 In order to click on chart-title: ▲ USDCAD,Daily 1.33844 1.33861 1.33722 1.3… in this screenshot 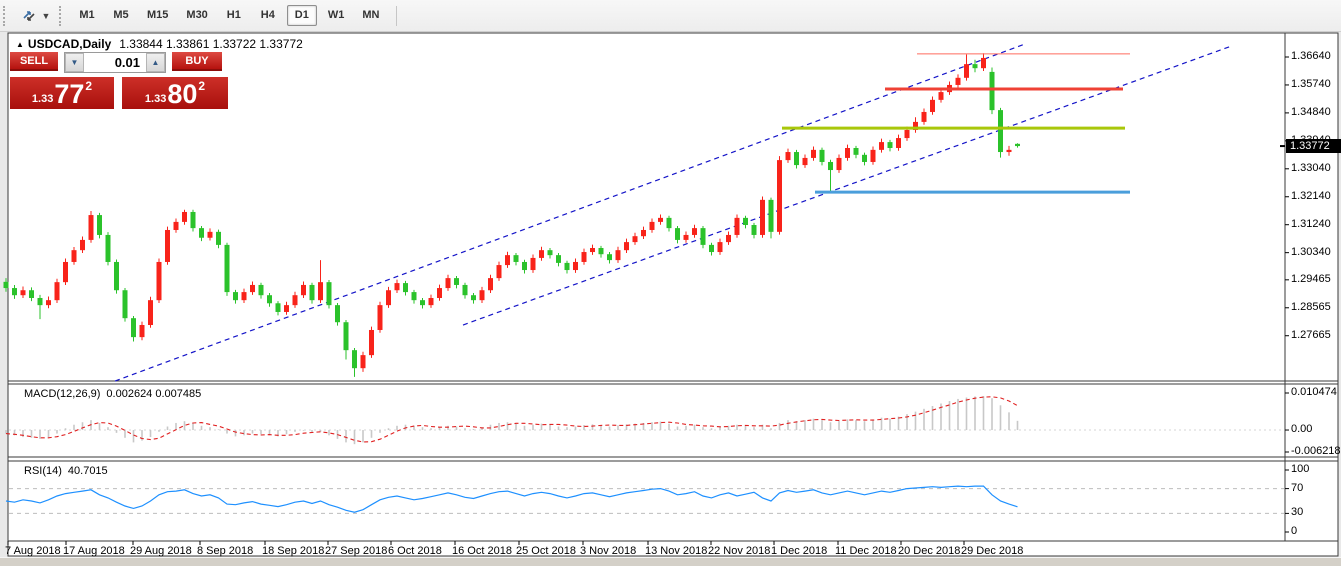, I will do `click(159, 44)`.